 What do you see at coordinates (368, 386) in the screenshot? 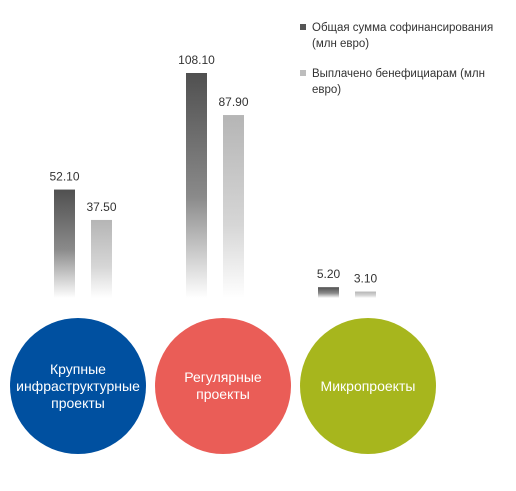
I see `category-circle-microprojects: Микропроекты` at bounding box center [368, 386].